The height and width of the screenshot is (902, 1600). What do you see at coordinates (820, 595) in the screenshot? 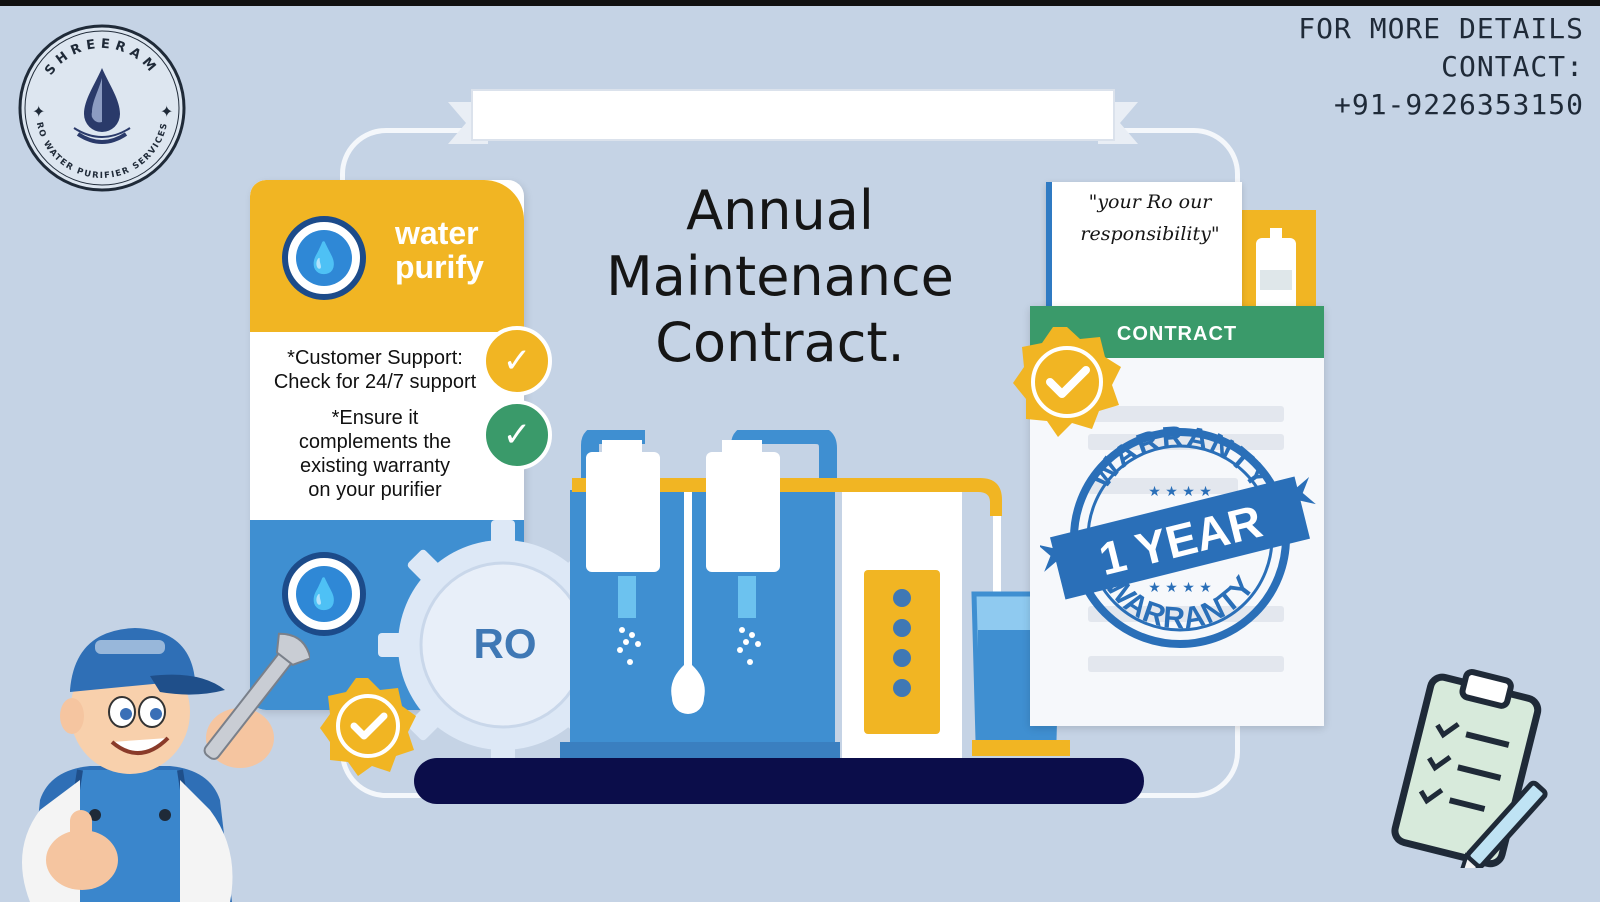
I see `ro-purifier-machine` at bounding box center [820, 595].